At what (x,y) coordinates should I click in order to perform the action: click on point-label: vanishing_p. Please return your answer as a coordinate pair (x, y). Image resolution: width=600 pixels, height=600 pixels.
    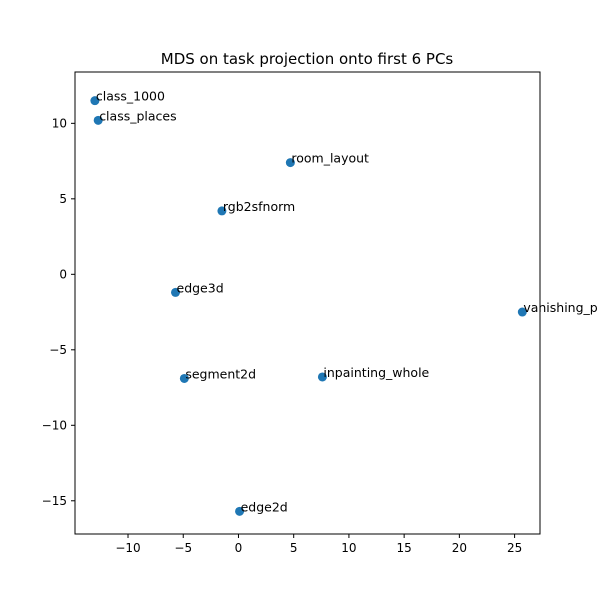
    Looking at the image, I should click on (560, 307).